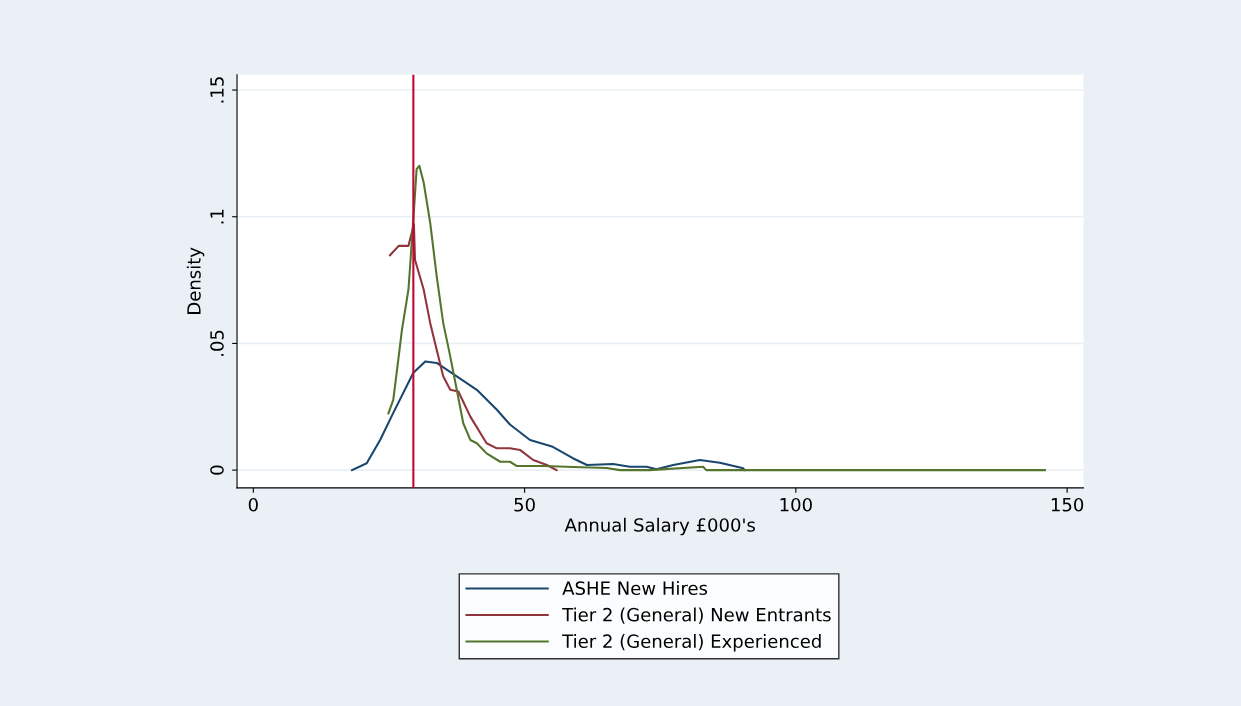 Image resolution: width=1241 pixels, height=706 pixels. Describe the element at coordinates (524, 504) in the screenshot. I see `x-tick-label: 50` at that location.